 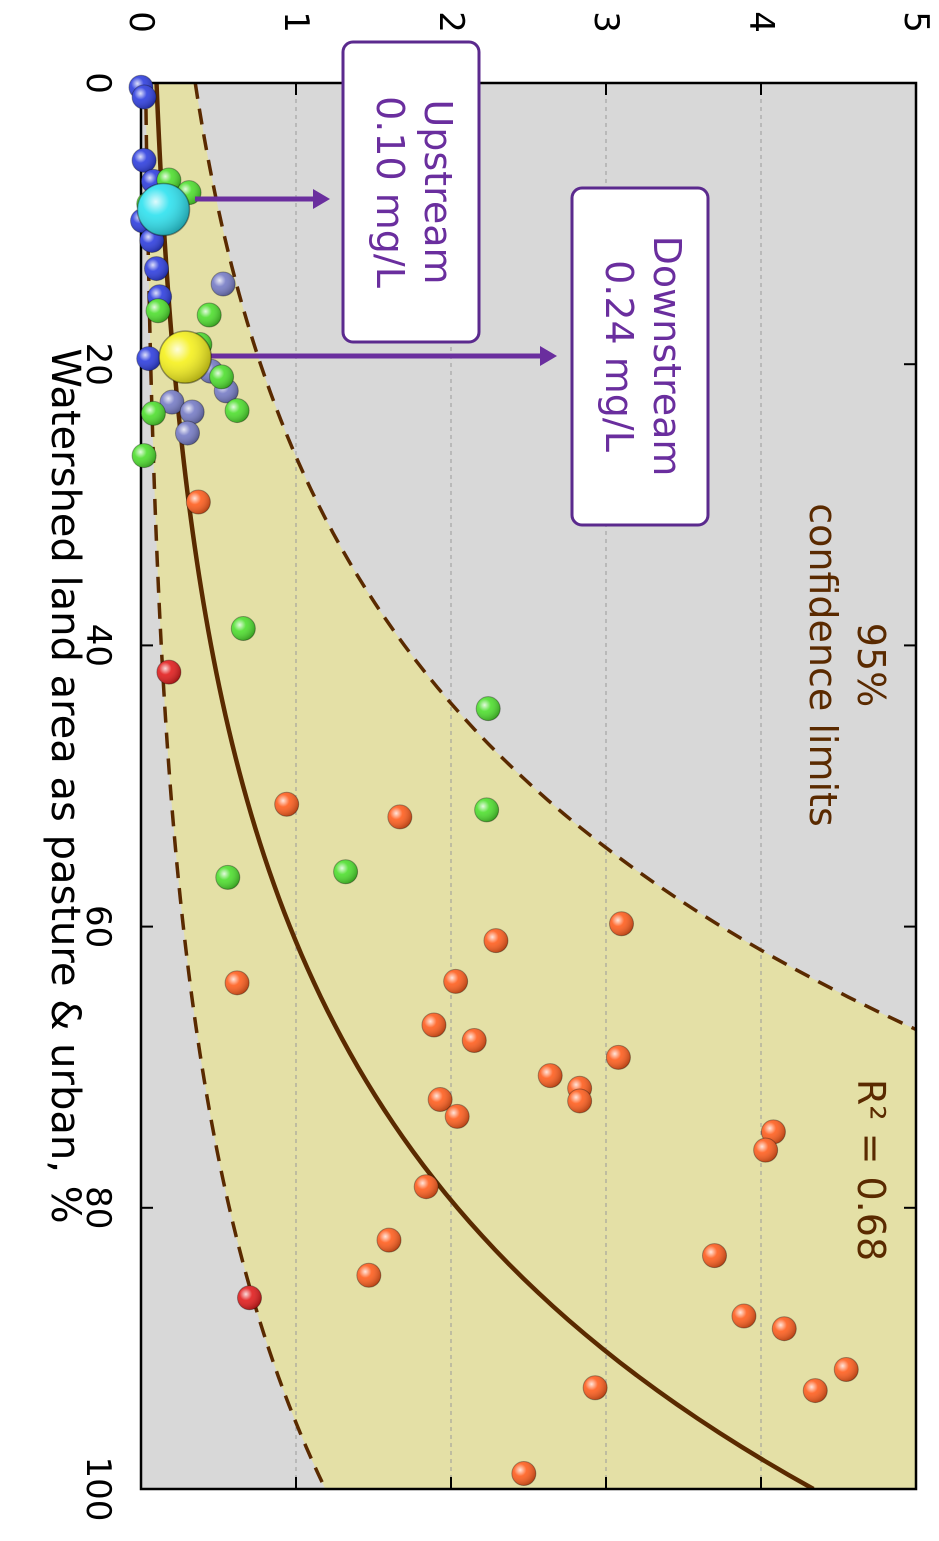 I want to click on y-tick-label: 0, so click(x=141, y=22).